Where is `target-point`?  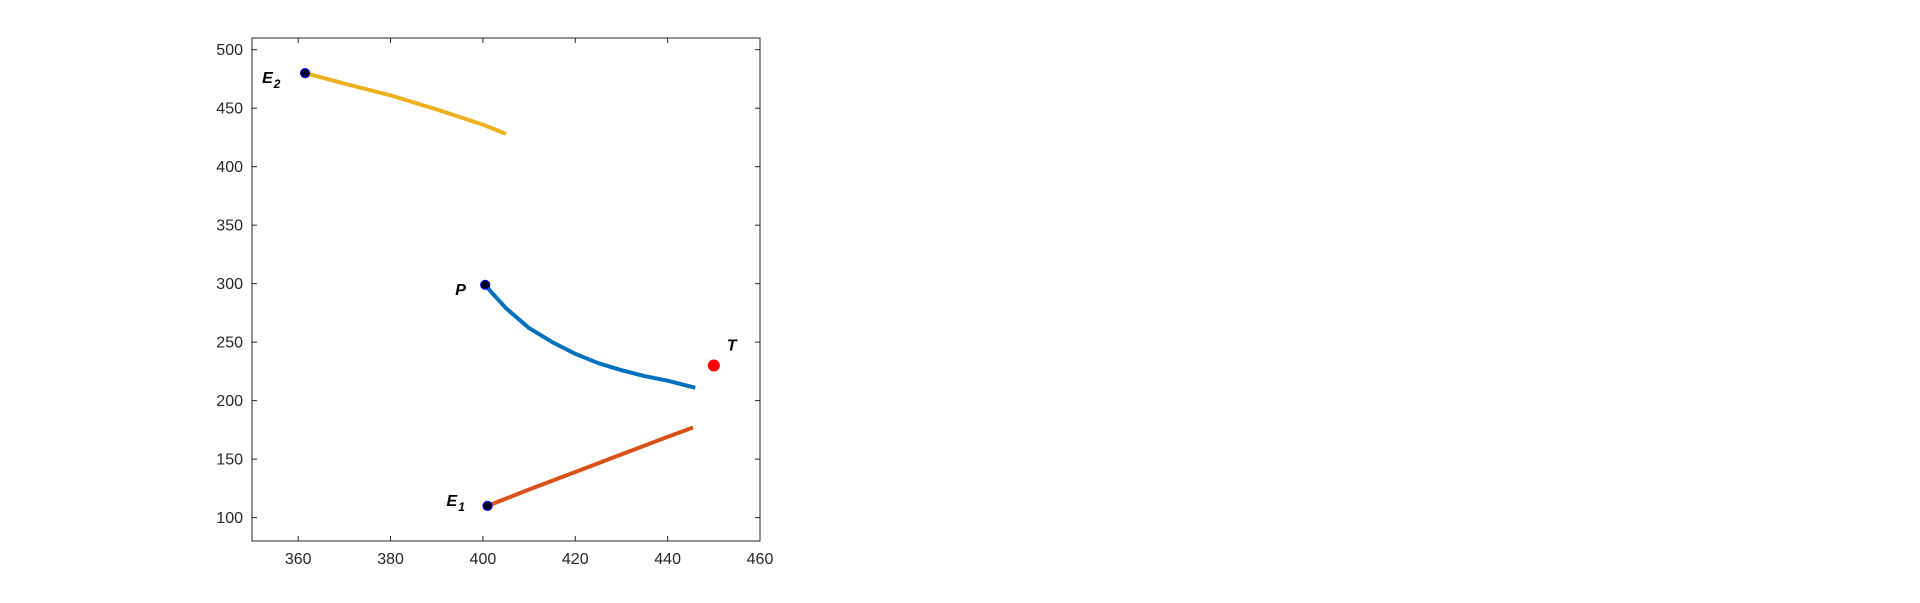 target-point is located at coordinates (713, 365).